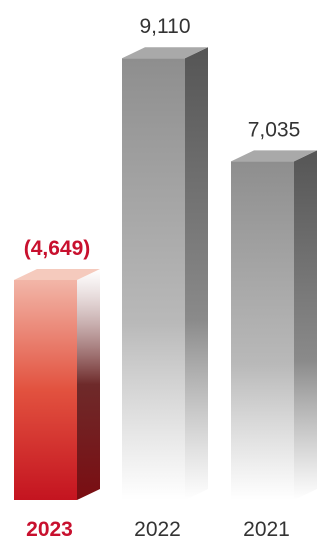  I want to click on category-label-2021: 2021, so click(266, 529).